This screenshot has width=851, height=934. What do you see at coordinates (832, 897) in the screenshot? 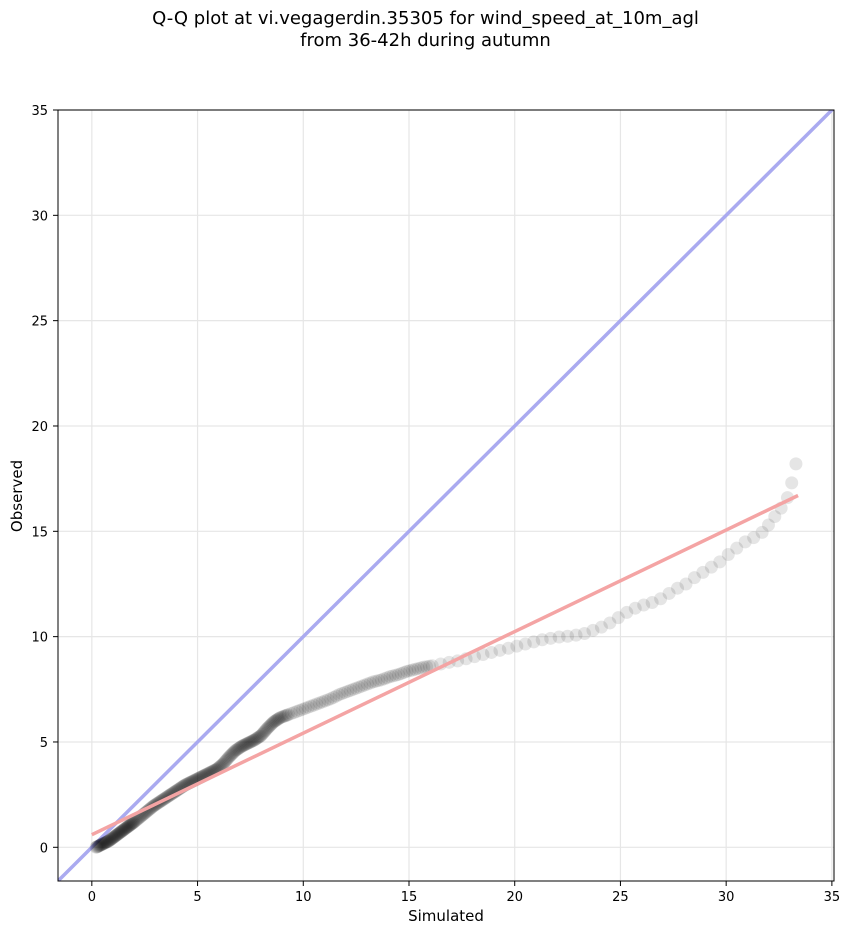
I see `x-tick-label: 35` at bounding box center [832, 897].